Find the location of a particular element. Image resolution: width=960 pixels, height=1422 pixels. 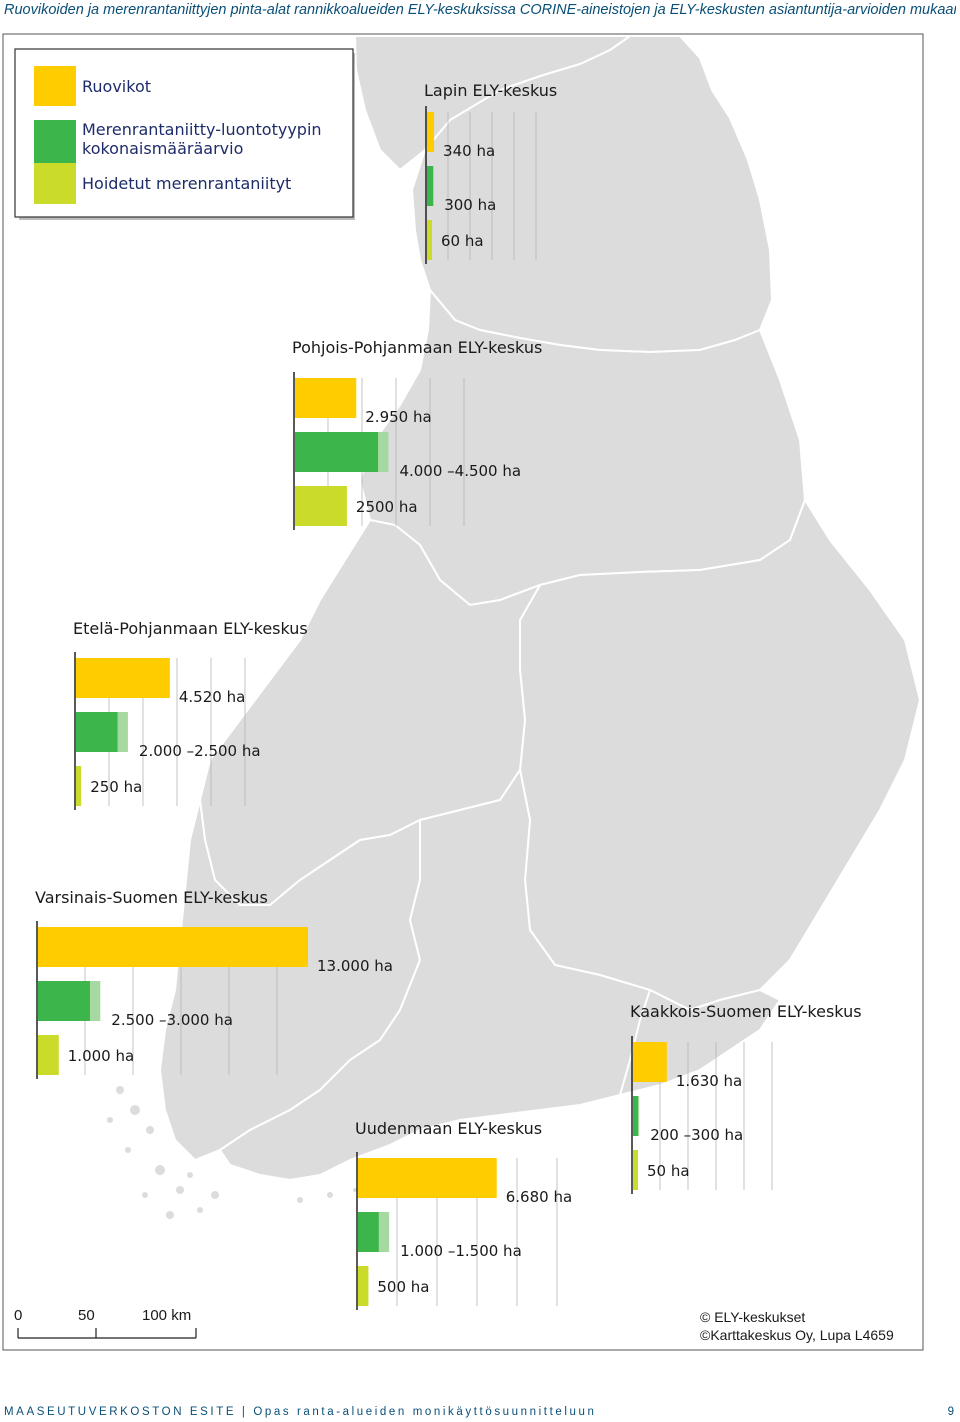

value-label-meadow: 200 –300 ha is located at coordinates (696, 1135).